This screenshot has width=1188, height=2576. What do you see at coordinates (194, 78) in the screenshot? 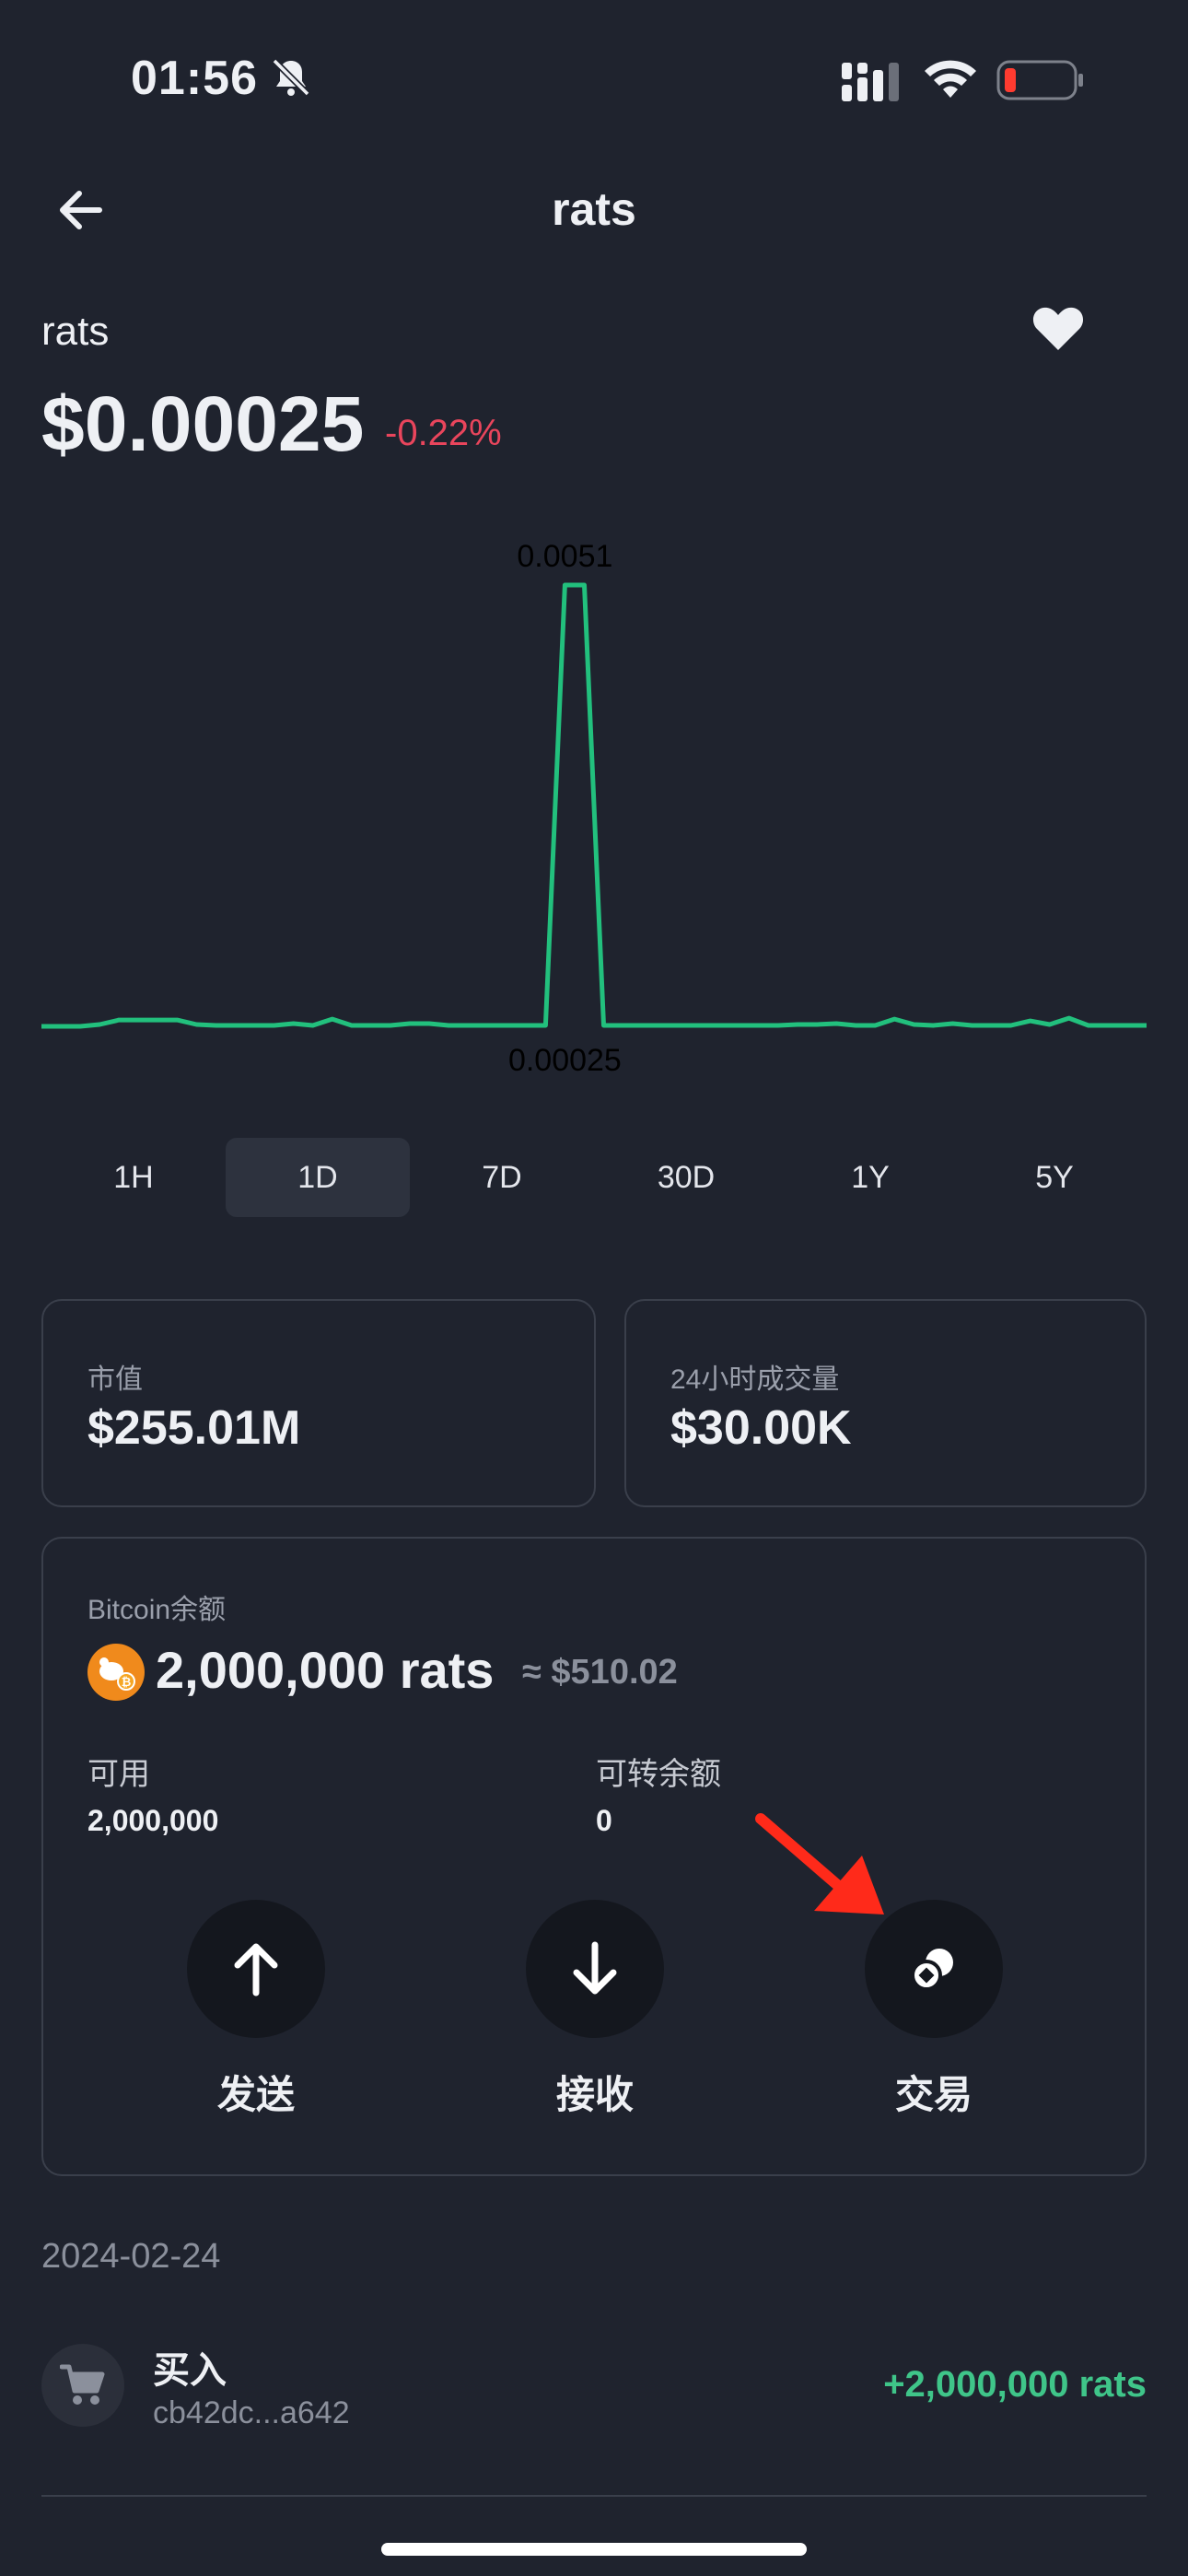
I see `status-time: 01:56` at bounding box center [194, 78].